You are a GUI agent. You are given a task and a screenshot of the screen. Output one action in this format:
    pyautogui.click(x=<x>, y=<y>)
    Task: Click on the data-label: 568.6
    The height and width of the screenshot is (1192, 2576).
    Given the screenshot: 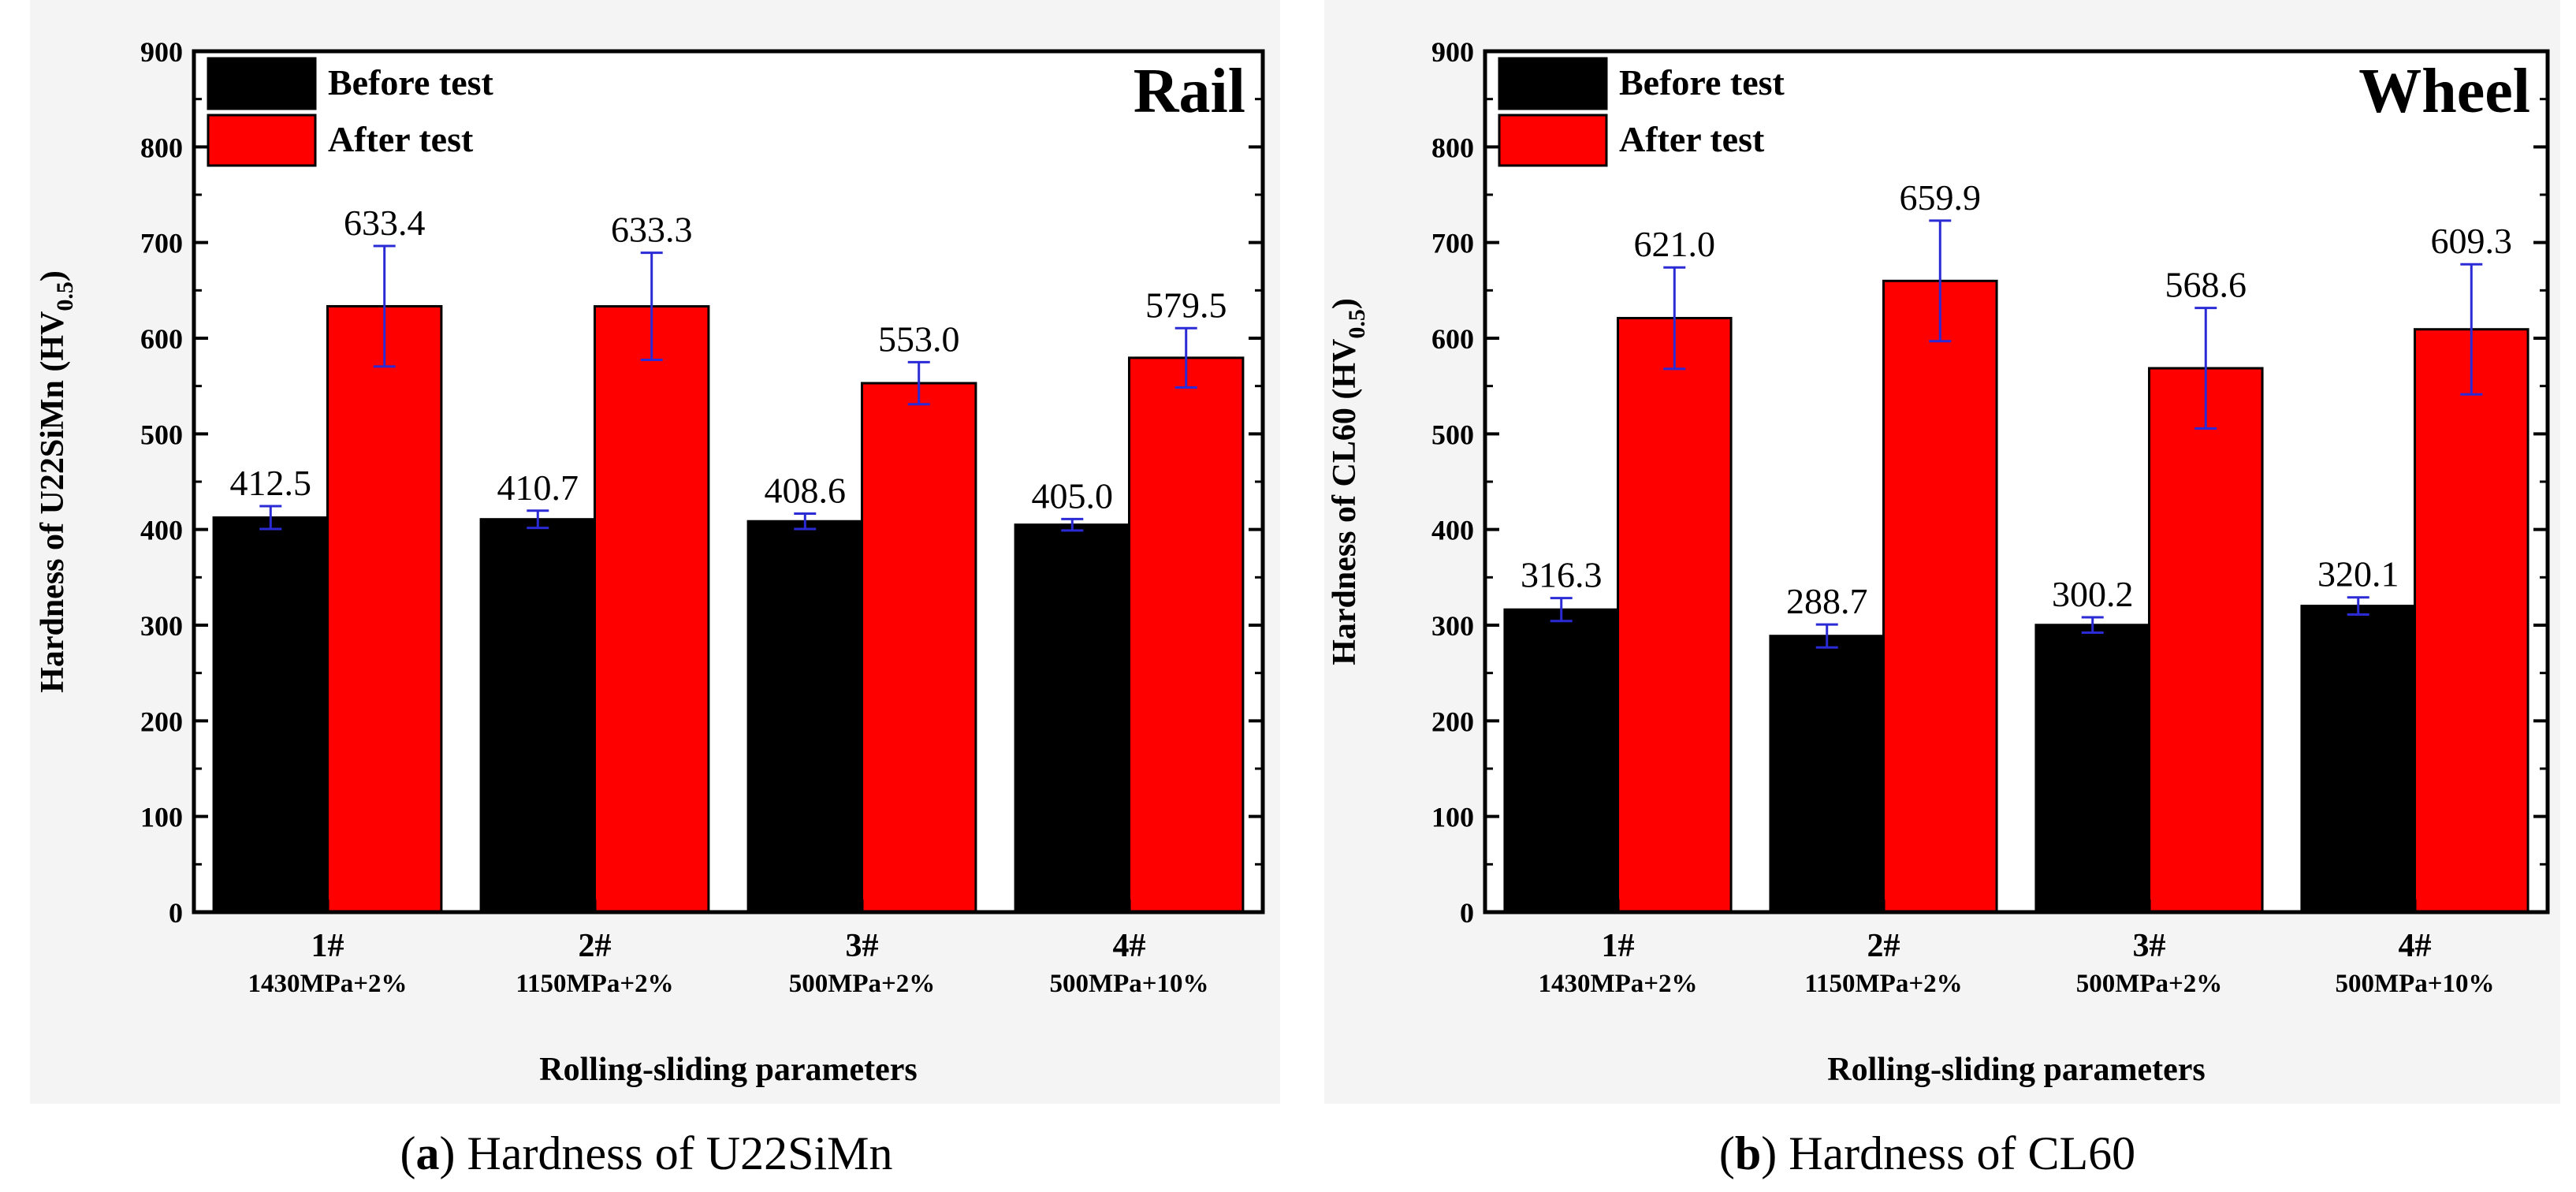 What is the action you would take?
    pyautogui.click(x=2206, y=285)
    